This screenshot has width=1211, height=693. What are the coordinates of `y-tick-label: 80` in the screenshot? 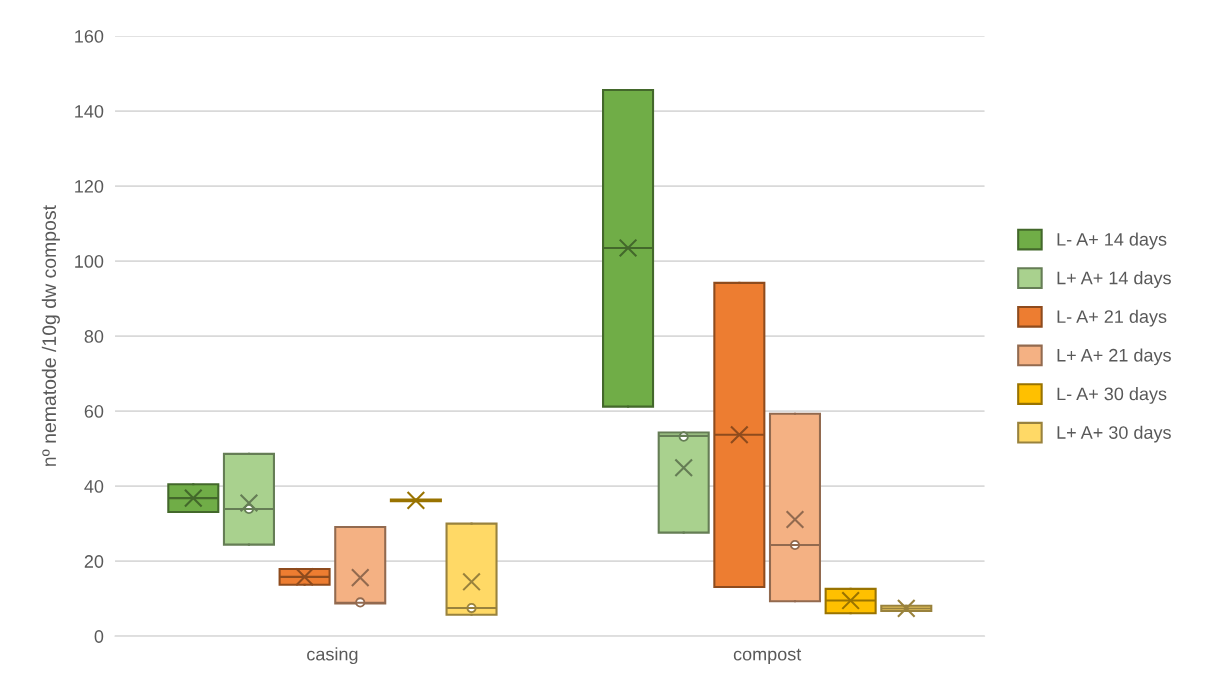 It's located at (94, 336).